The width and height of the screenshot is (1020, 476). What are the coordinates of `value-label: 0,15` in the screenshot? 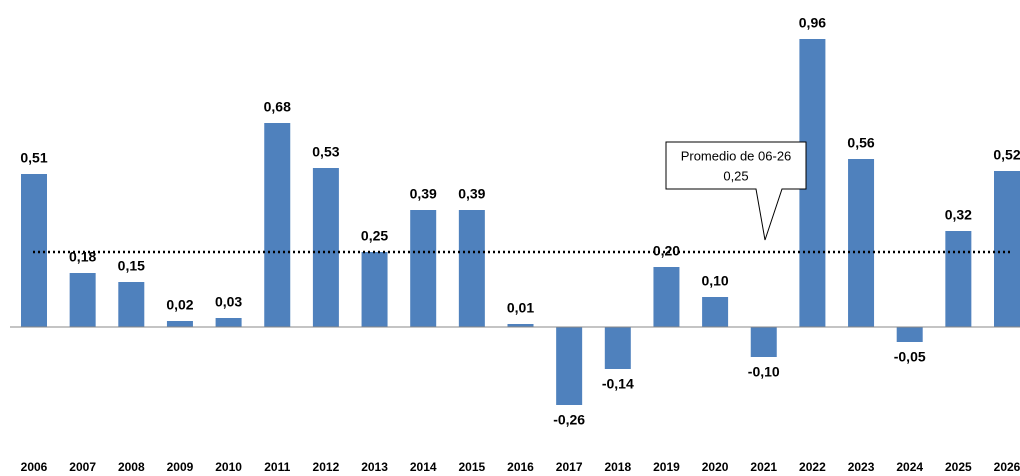 It's located at (131, 266).